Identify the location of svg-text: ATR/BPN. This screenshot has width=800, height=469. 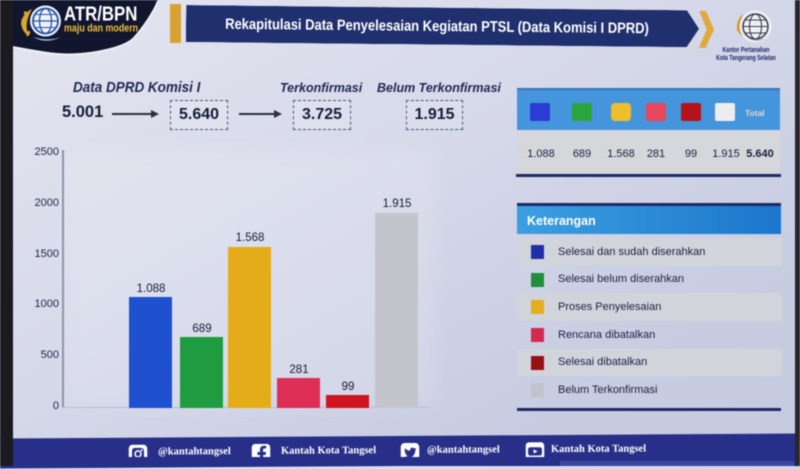
(100, 13).